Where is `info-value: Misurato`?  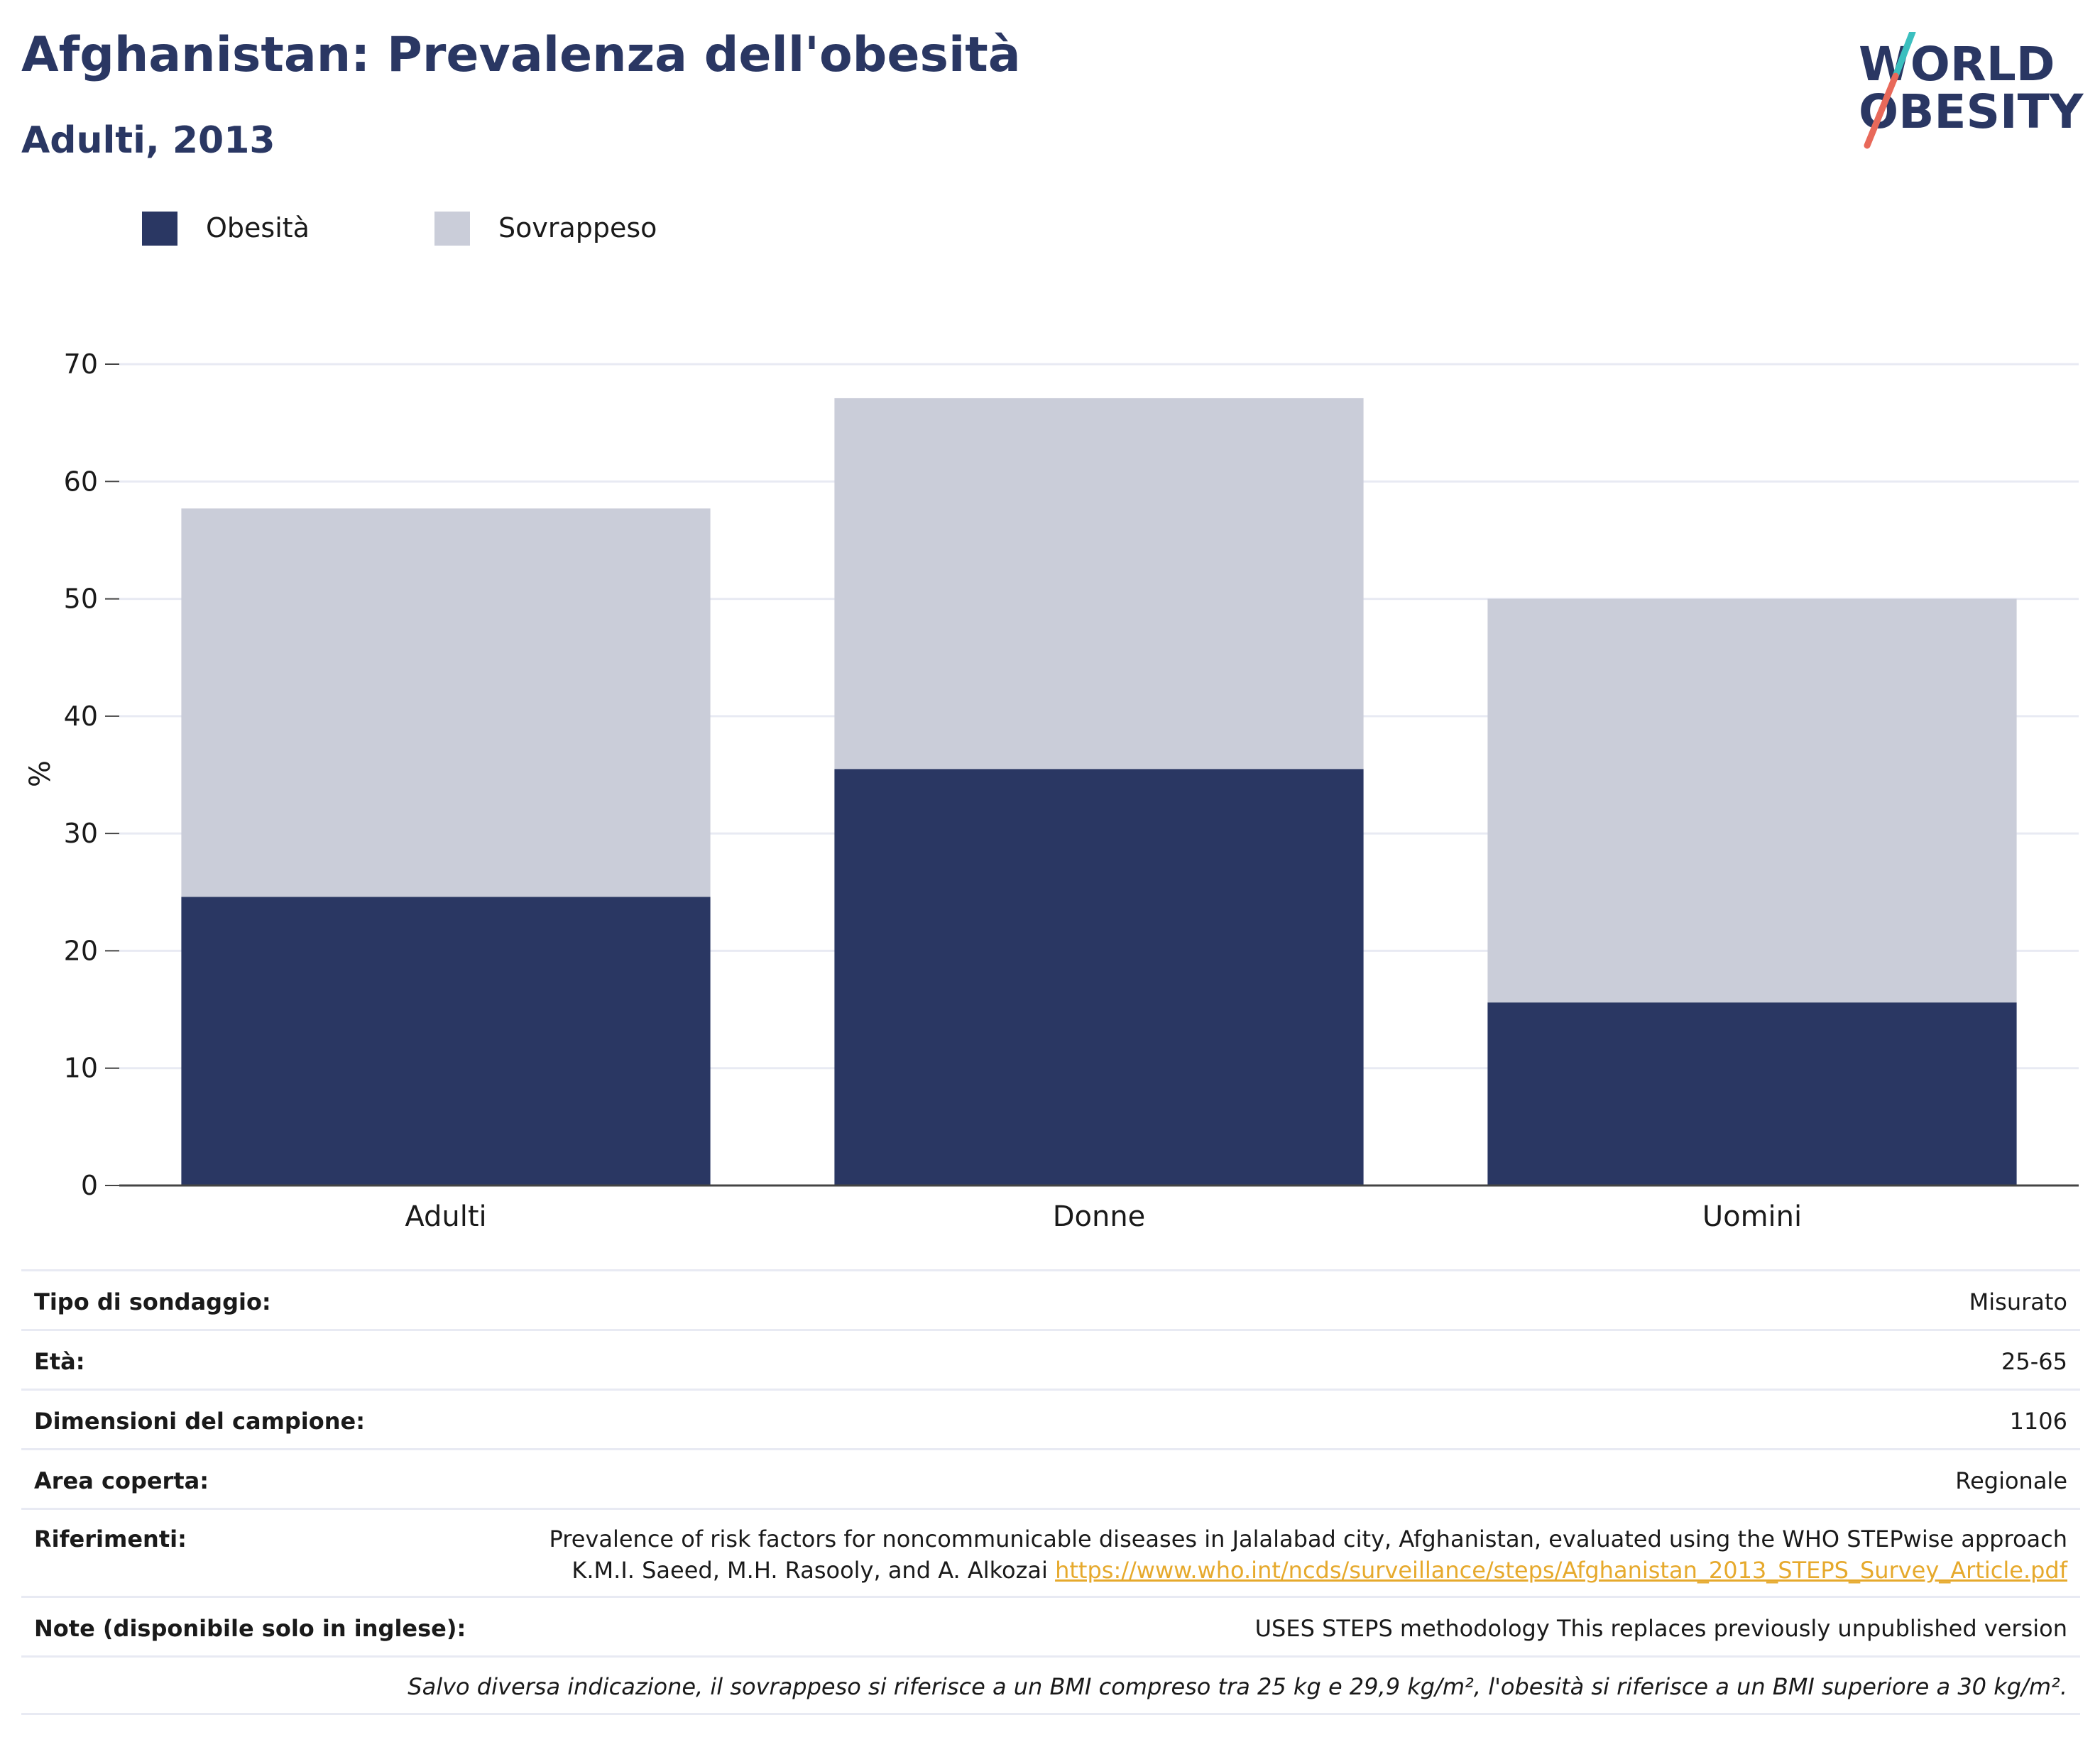 info-value: Misurato is located at coordinates (2018, 1301).